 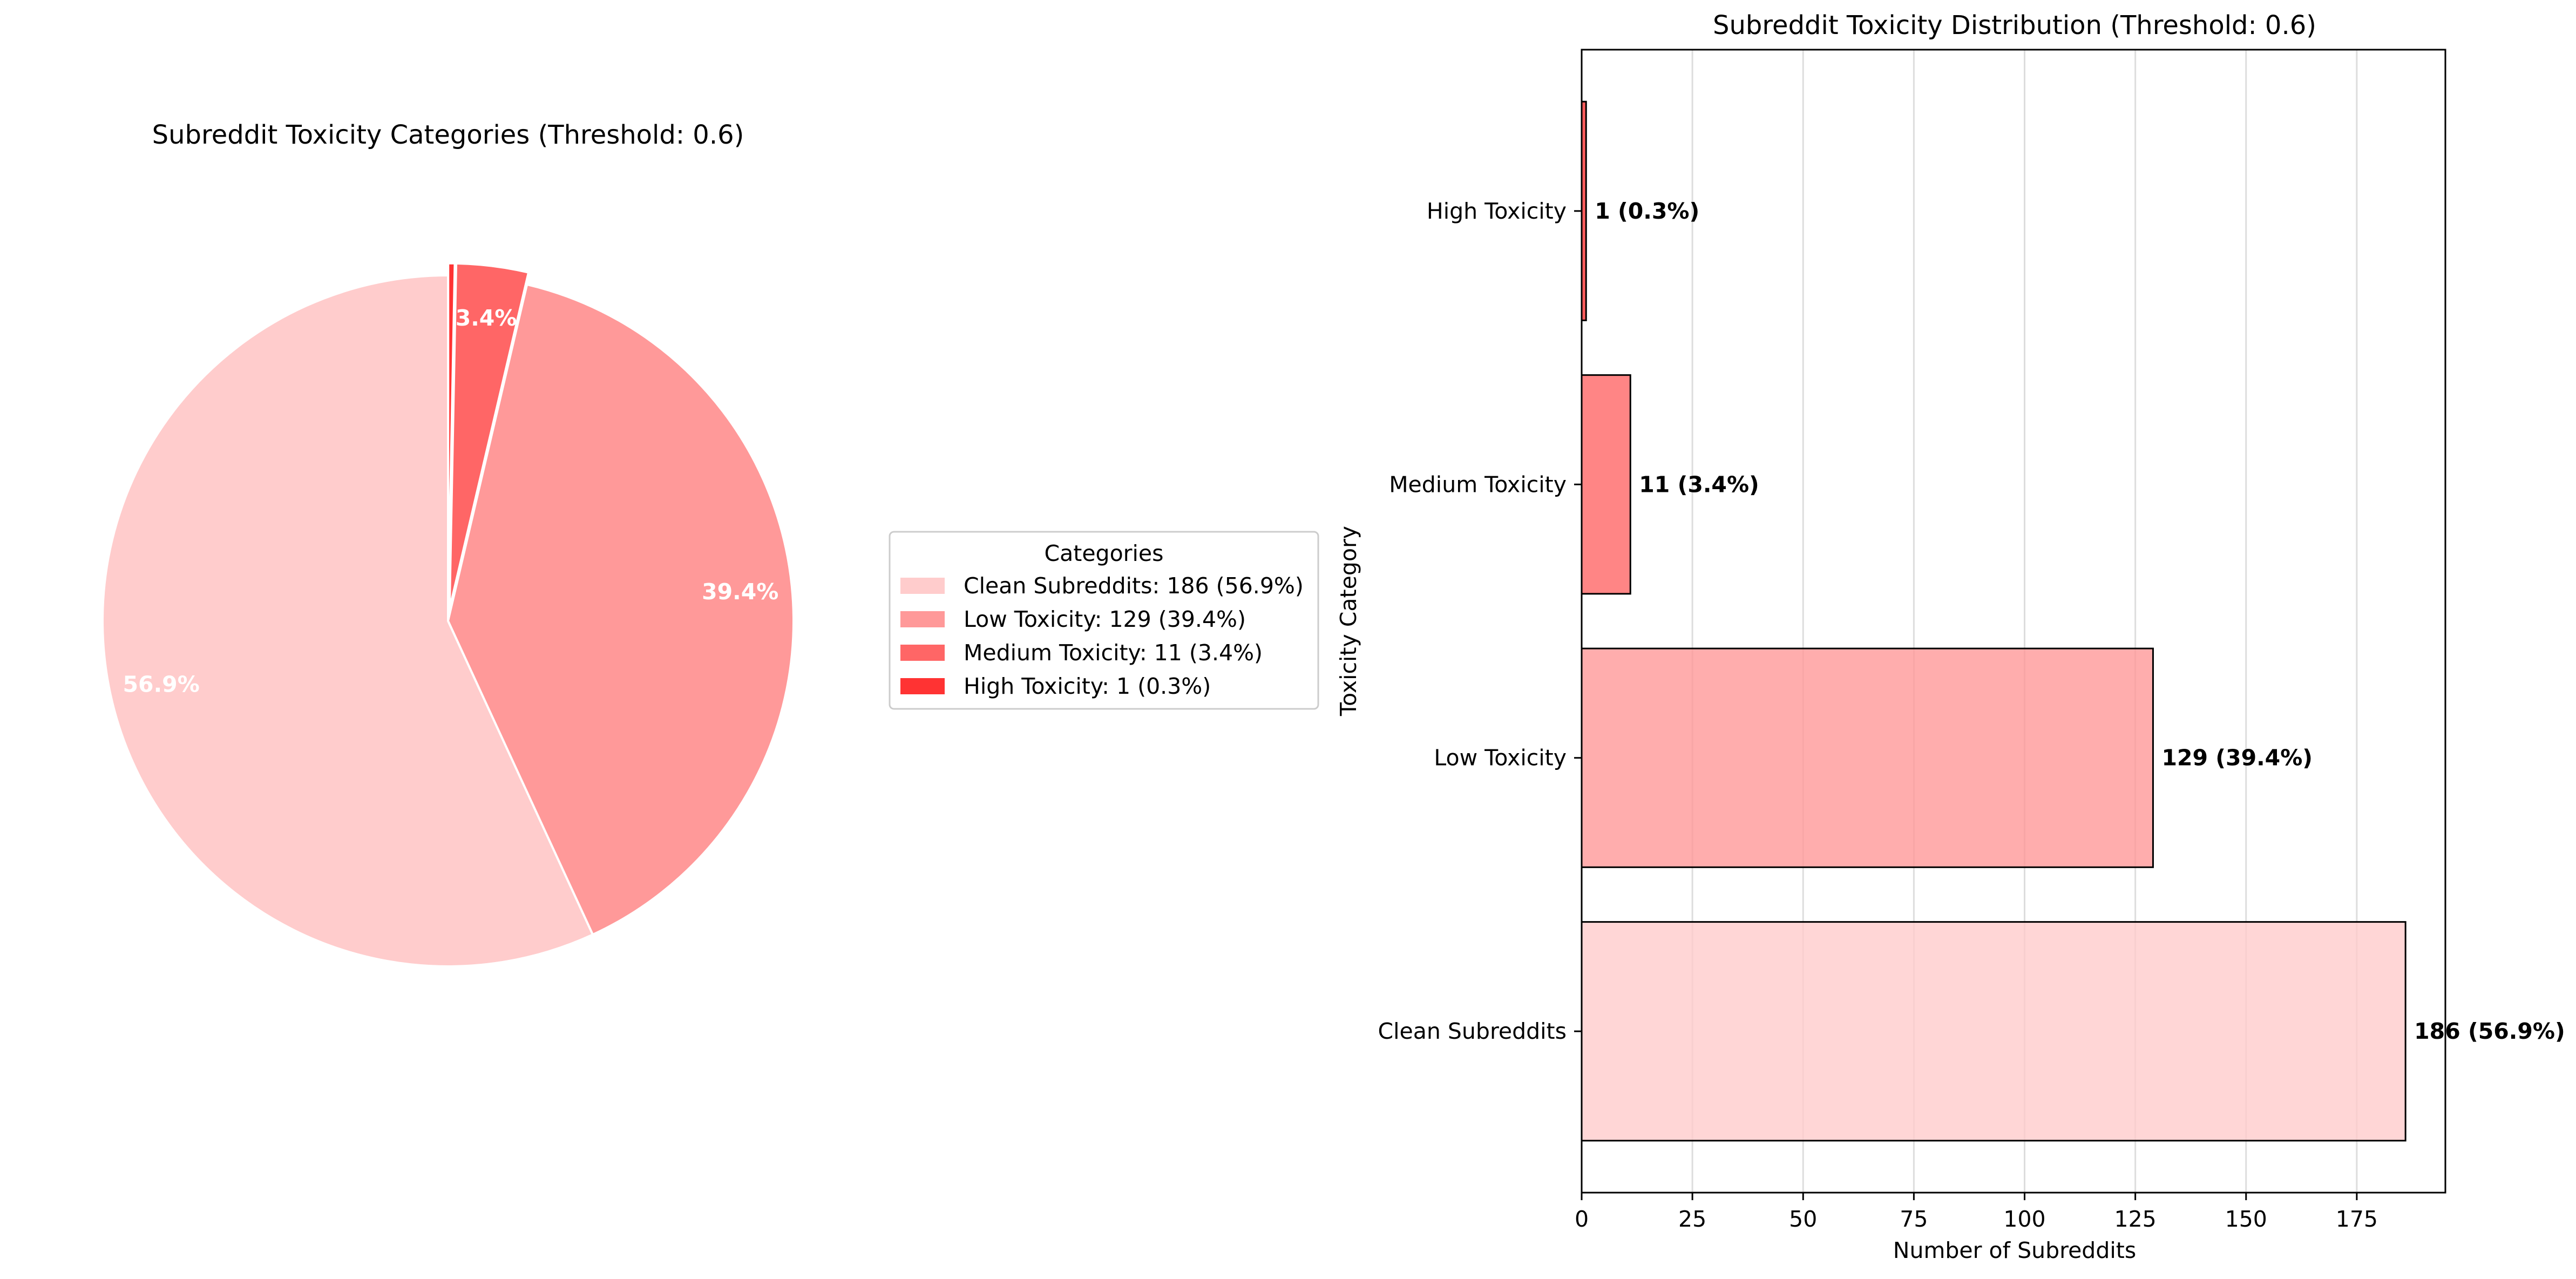 I want to click on pie-percent-label: 3.4%, so click(x=486, y=318).